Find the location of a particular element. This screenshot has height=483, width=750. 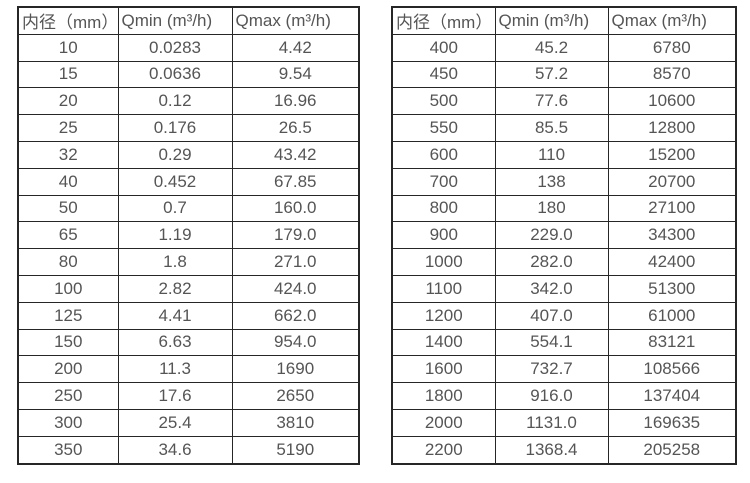

table-cell: 42400 is located at coordinates (672, 262).